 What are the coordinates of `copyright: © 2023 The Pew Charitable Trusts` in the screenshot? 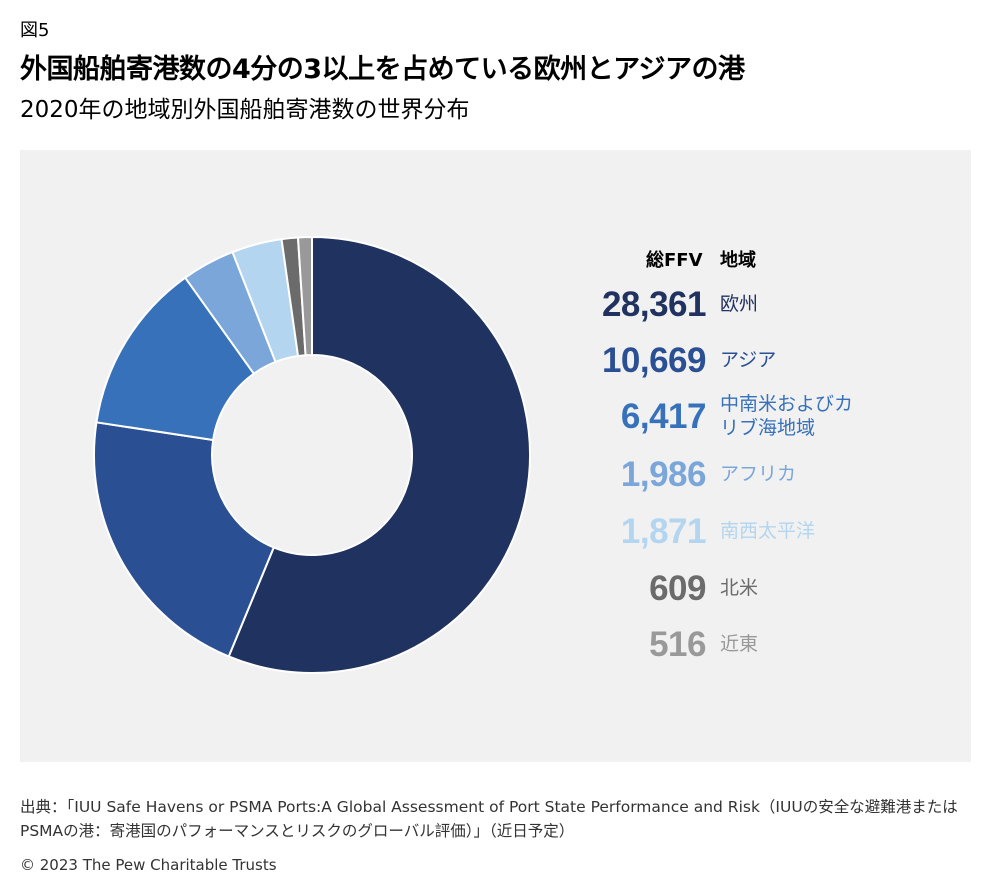 It's located at (148, 865).